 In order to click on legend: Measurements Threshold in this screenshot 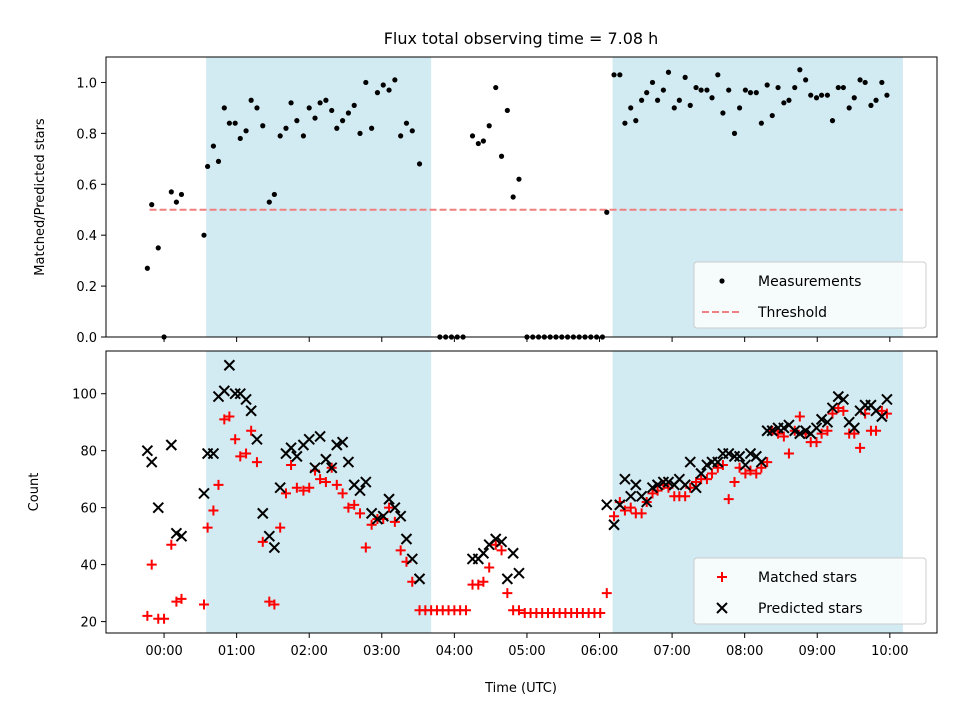, I will do `click(810, 295)`.